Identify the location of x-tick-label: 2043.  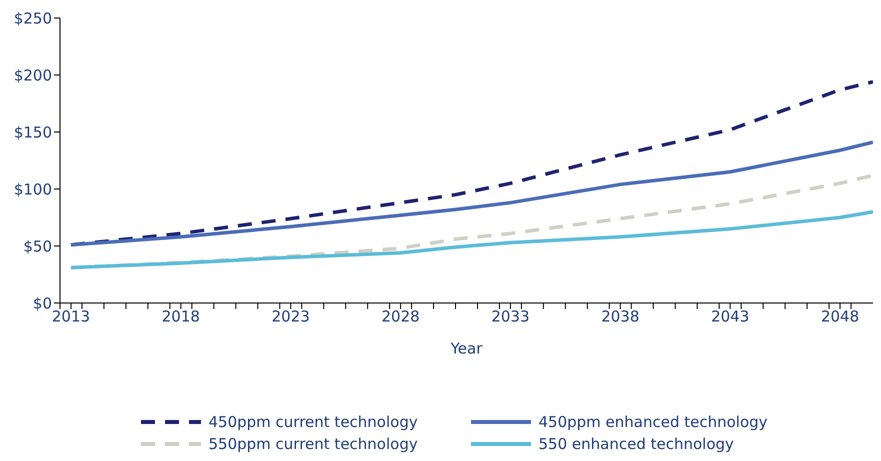
(730, 317).